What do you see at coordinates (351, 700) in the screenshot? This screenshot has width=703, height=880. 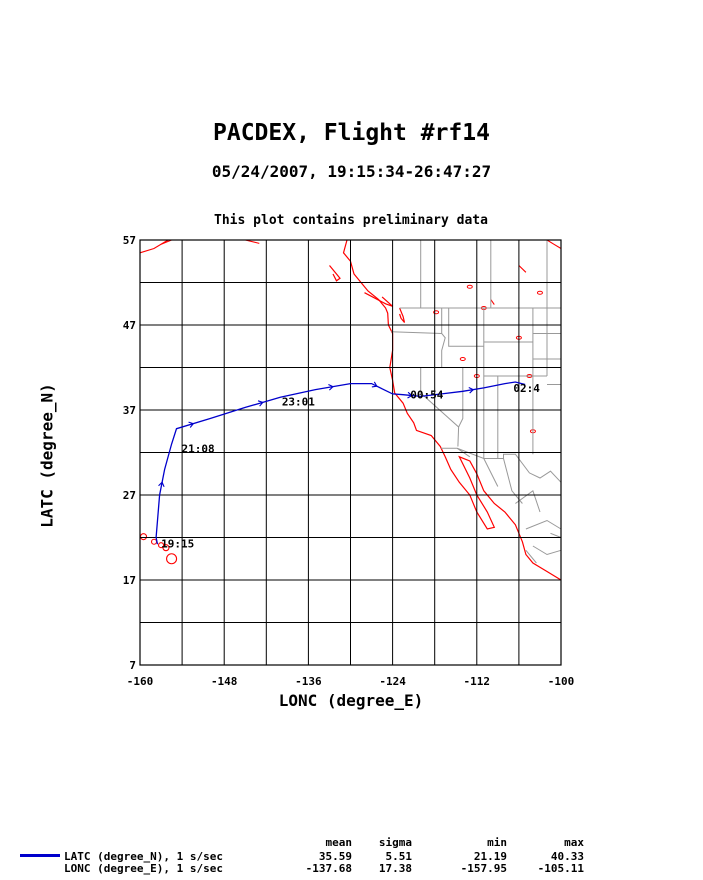 I see `x-axis-label: LONC (degree_E)` at bounding box center [351, 700].